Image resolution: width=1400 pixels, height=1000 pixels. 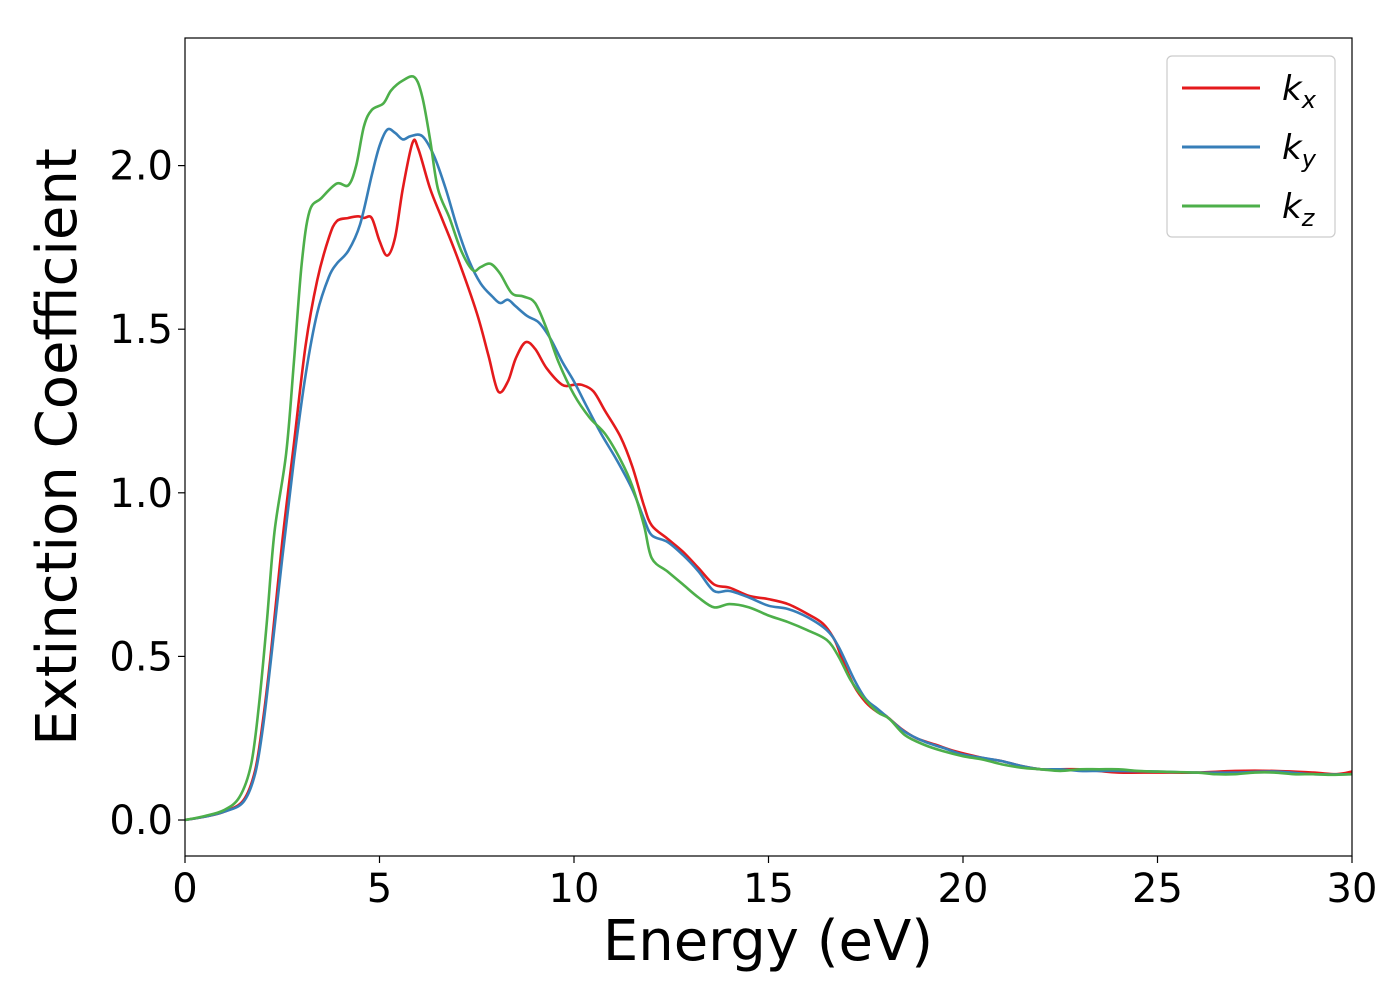 I want to click on x-tick-label: 5, so click(x=379, y=889).